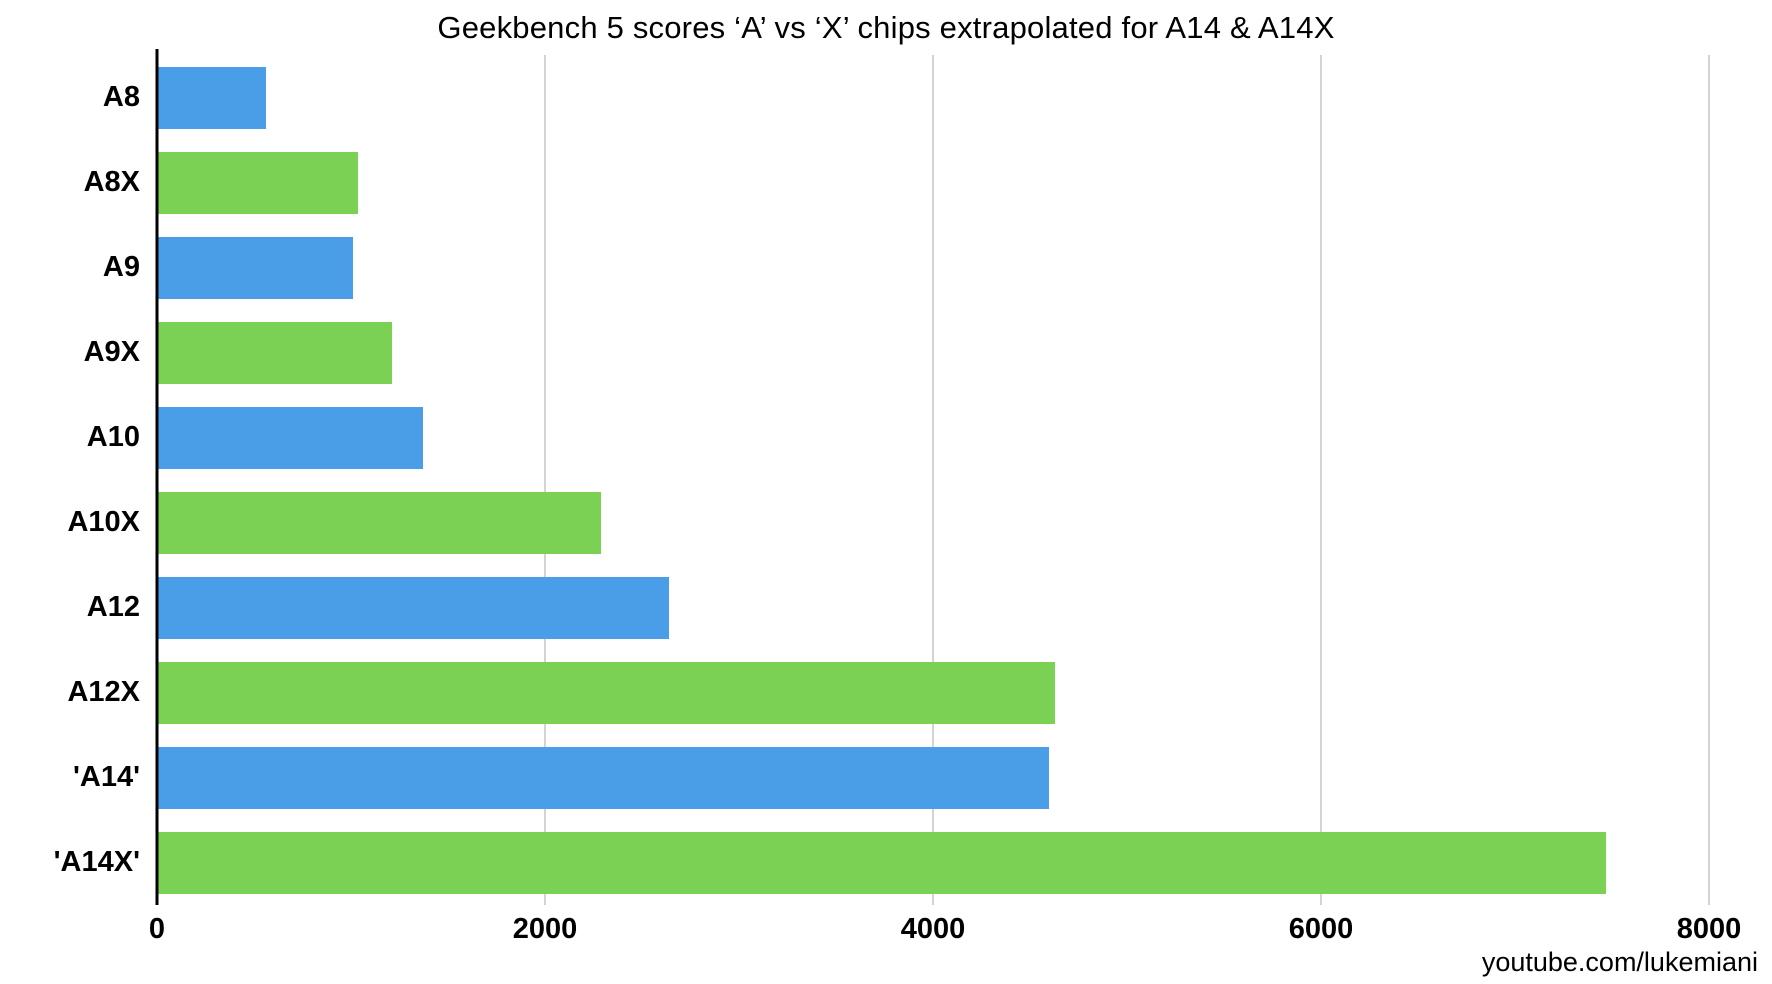 The image size is (1772, 984). I want to click on x-tick-label: 2000, so click(545, 929).